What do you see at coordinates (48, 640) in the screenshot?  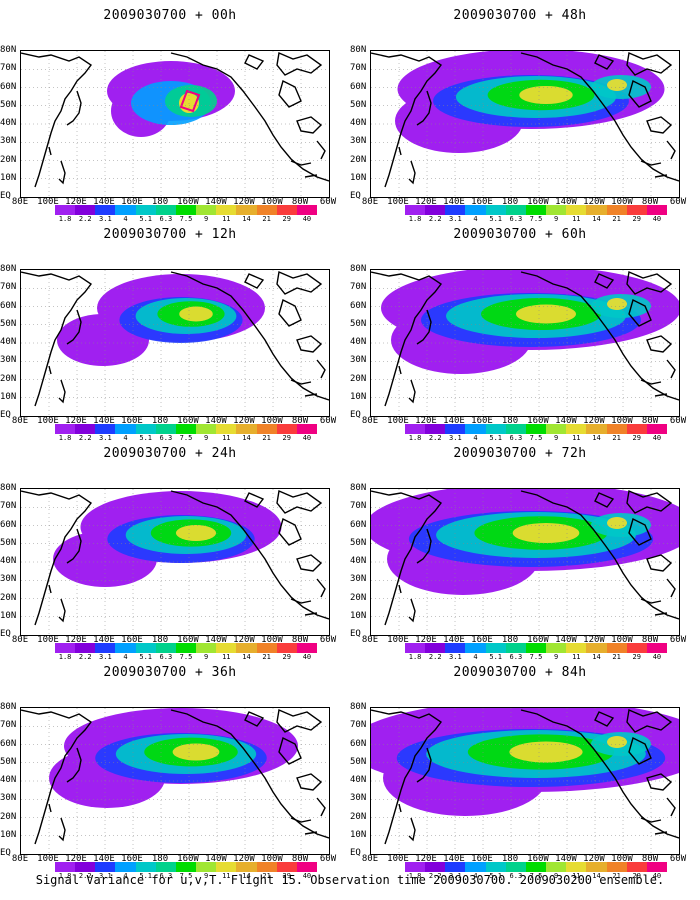 I see `longitude-label: 100E` at bounding box center [48, 640].